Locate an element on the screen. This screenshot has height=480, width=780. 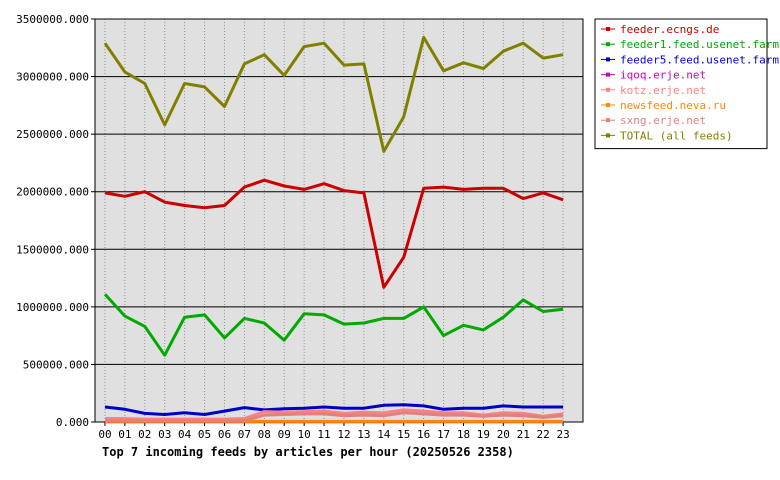
legend-entry: feeder5.feed.usenet.farm is located at coordinates (699, 59).